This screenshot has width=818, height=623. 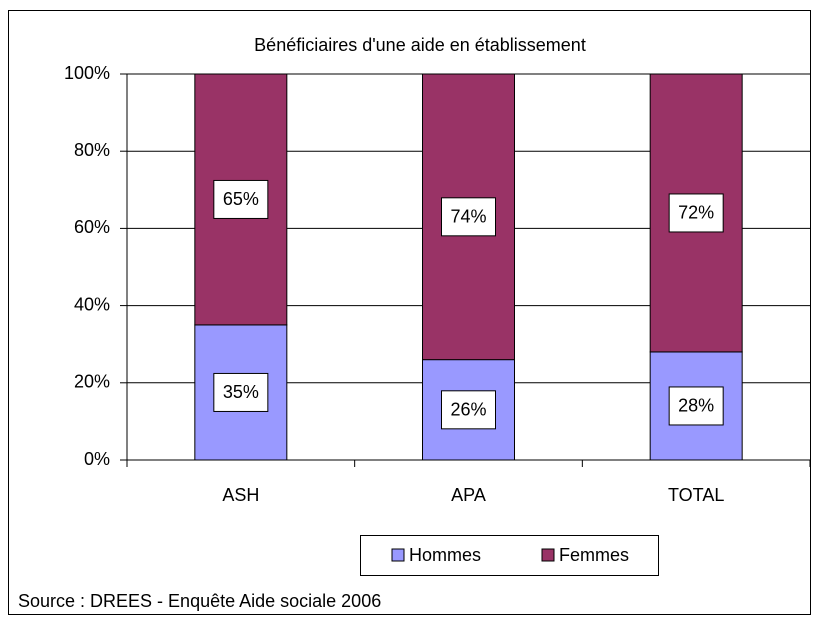 I want to click on value-label: 35%, so click(x=241, y=392).